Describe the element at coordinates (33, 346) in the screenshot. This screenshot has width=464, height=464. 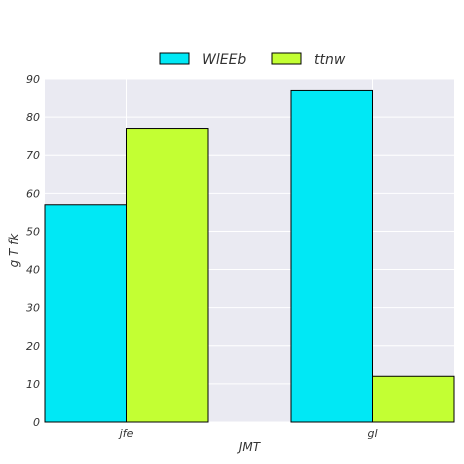
I see `y-tick-label: 20` at that location.